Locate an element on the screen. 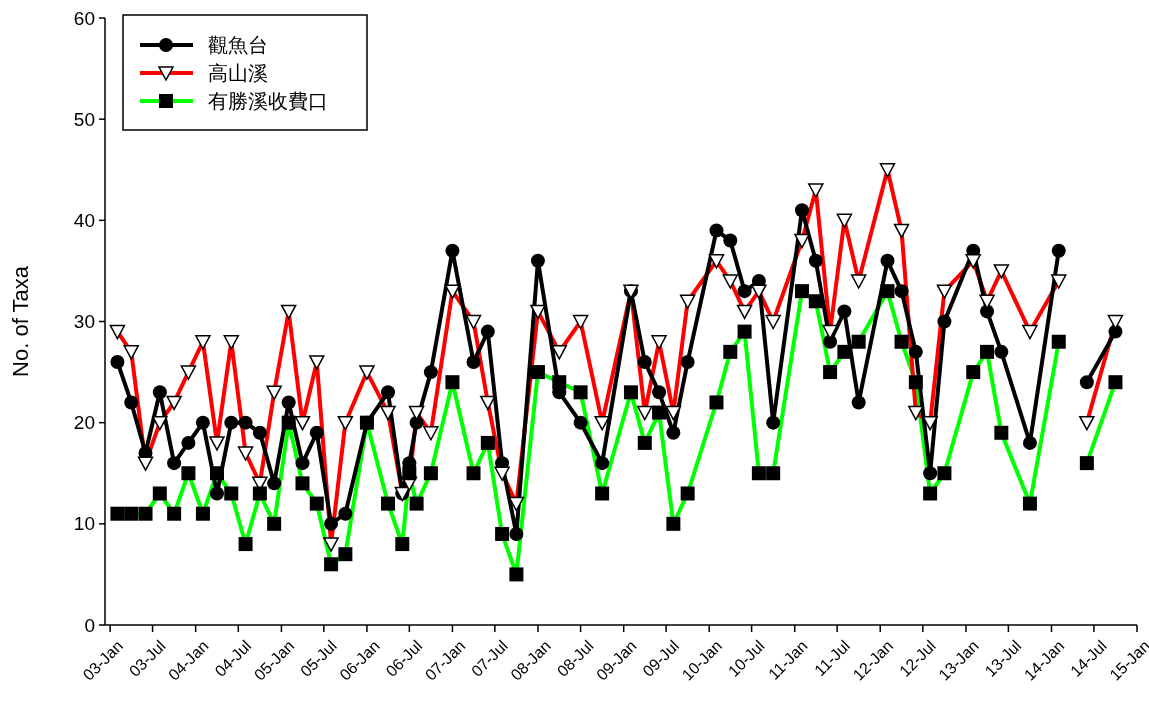  legend-label: 高山溪 is located at coordinates (238, 73).